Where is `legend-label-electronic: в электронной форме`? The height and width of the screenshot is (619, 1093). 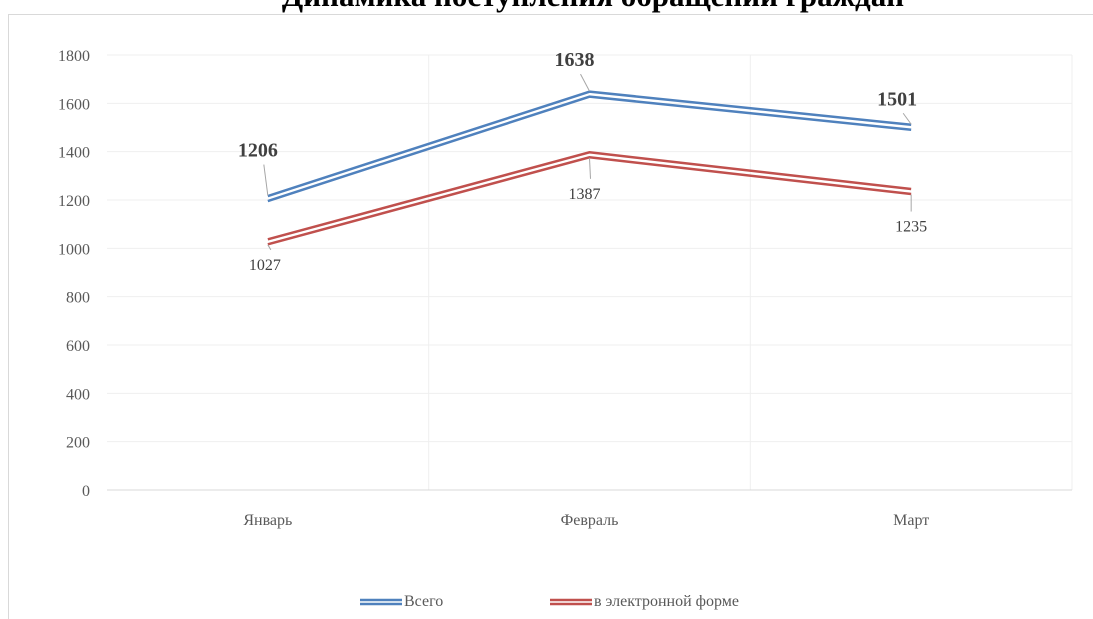
legend-label-electronic: в электронной форме is located at coordinates (667, 601).